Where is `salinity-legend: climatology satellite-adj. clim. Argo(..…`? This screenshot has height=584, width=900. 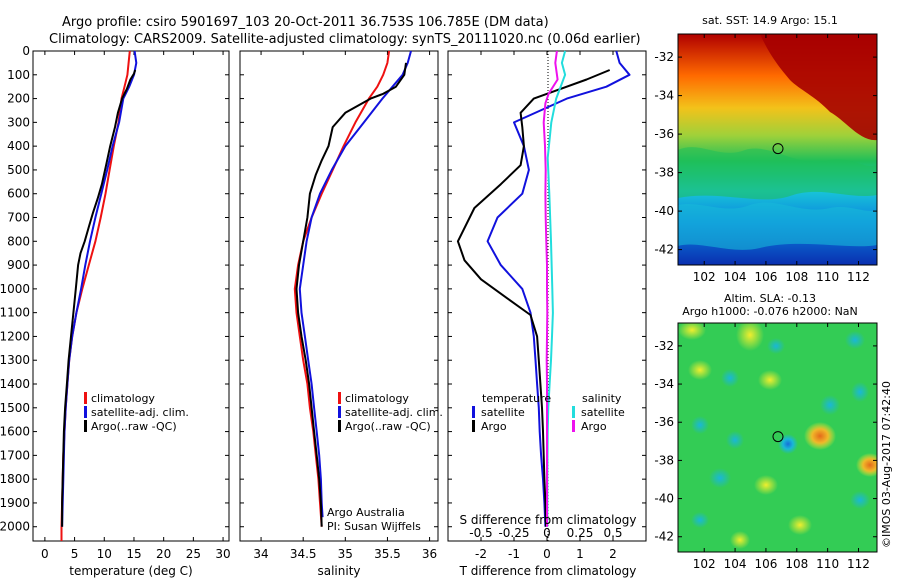 salinity-legend: climatology satellite-adj. clim. Argo(..… is located at coordinates (390, 412).